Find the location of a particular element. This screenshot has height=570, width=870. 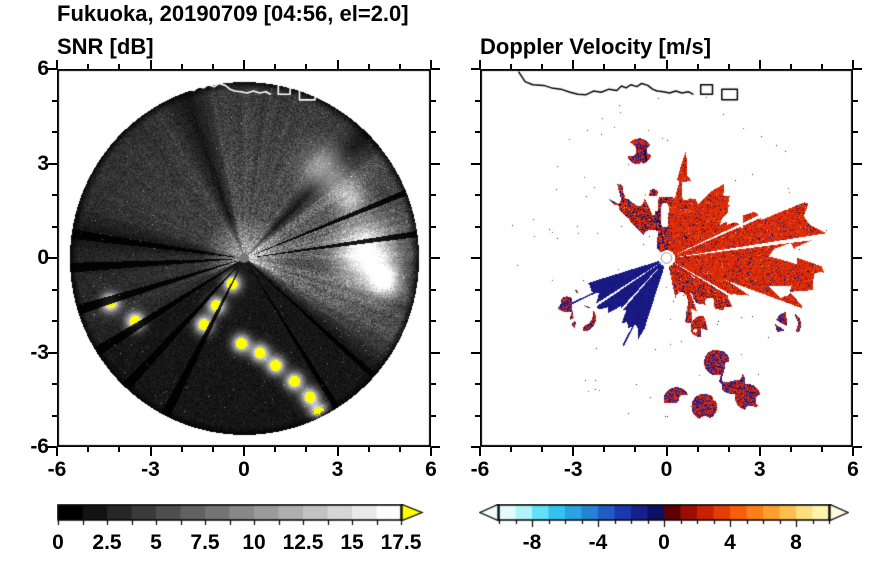

y-tick-label: -6 is located at coordinates (39, 446).